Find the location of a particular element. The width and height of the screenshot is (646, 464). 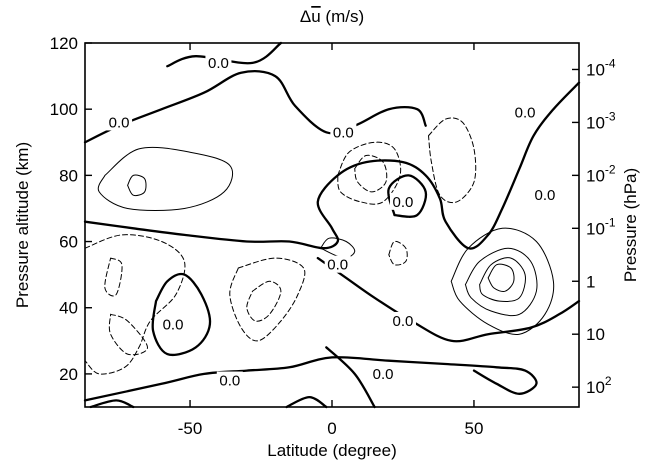

zero-label-1: 0.0 is located at coordinates (119, 122).